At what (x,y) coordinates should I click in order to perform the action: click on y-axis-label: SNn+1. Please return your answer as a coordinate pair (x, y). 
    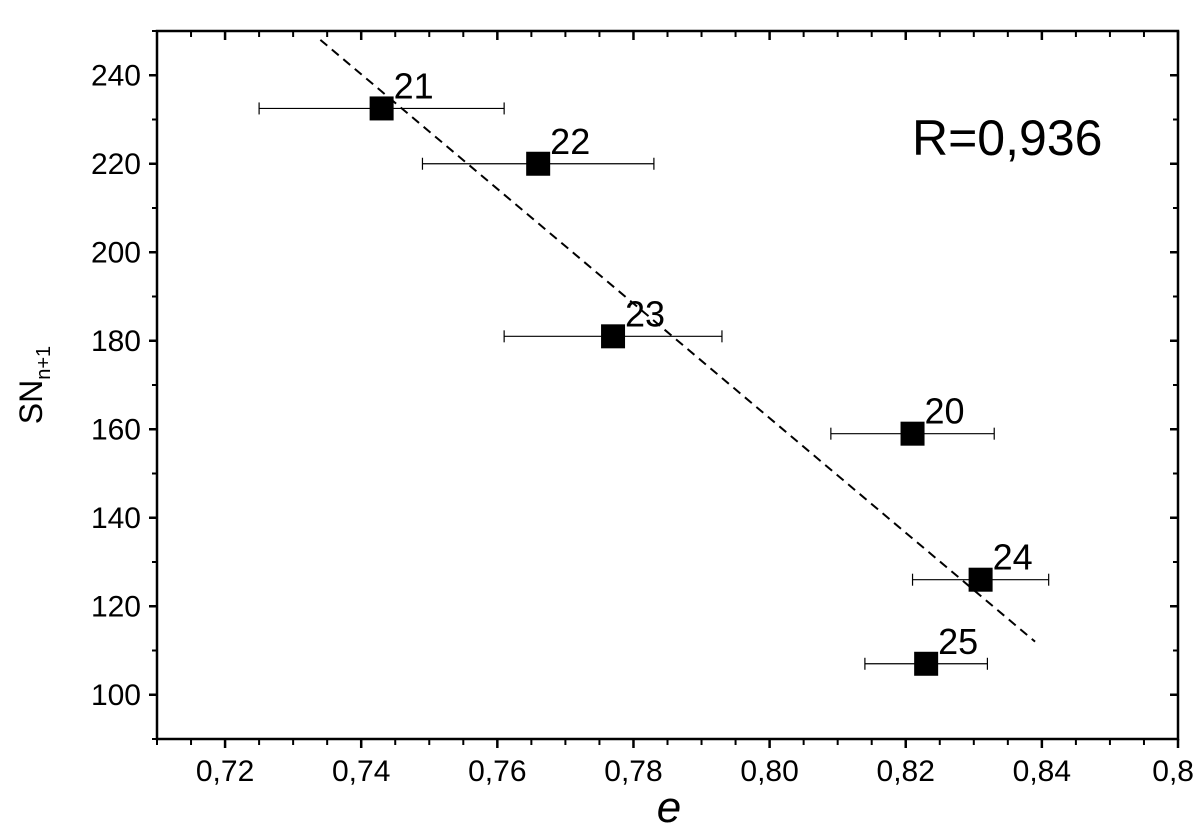
    Looking at the image, I should click on (34, 385).